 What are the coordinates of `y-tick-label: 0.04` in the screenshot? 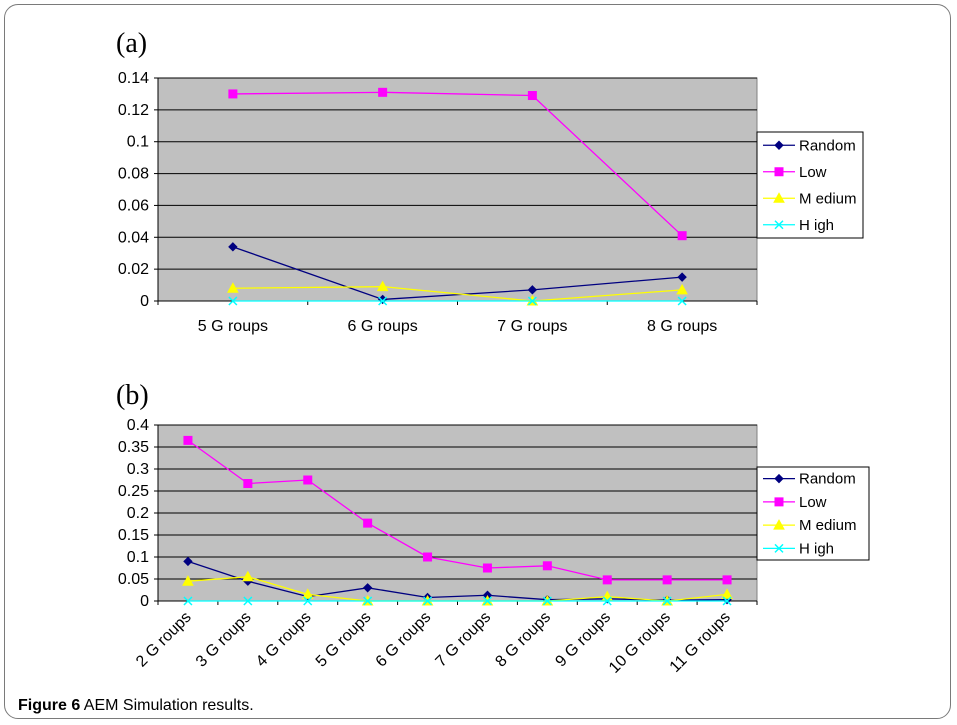 It's located at (133, 237).